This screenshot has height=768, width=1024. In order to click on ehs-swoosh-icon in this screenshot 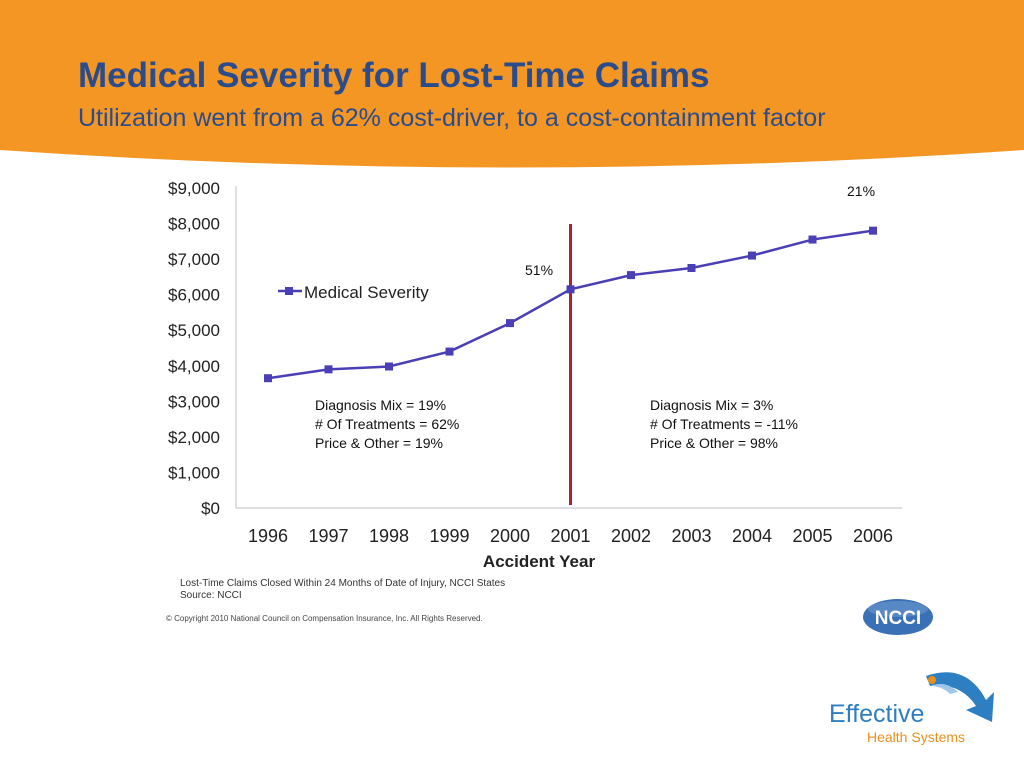, I will do `click(960, 697)`.